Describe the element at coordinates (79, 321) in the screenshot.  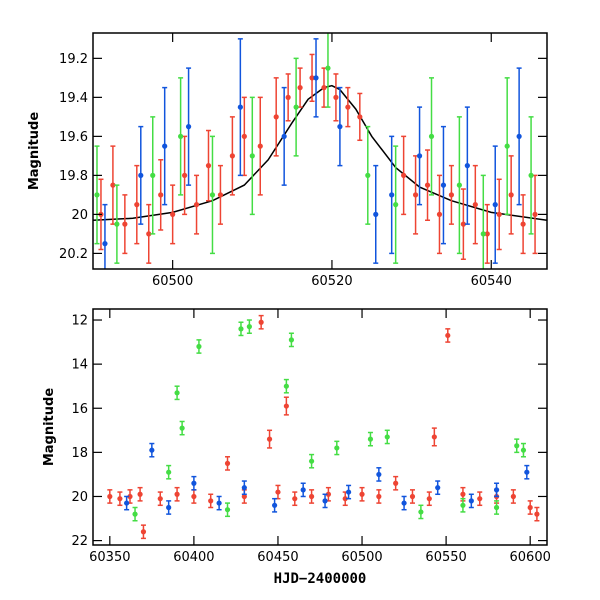
I see `y-tick-label: 12` at that location.